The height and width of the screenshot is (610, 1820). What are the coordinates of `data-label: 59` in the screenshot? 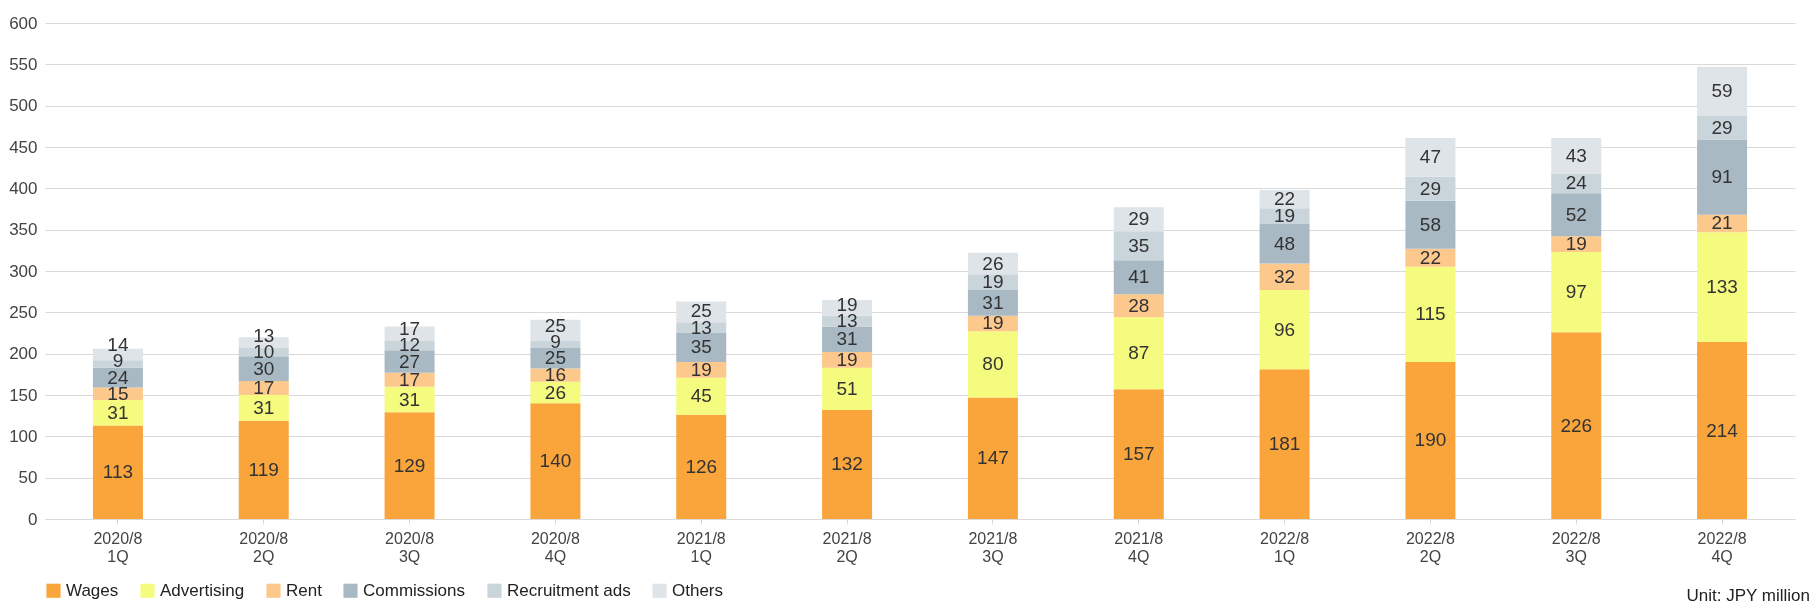 It's located at (1722, 91).